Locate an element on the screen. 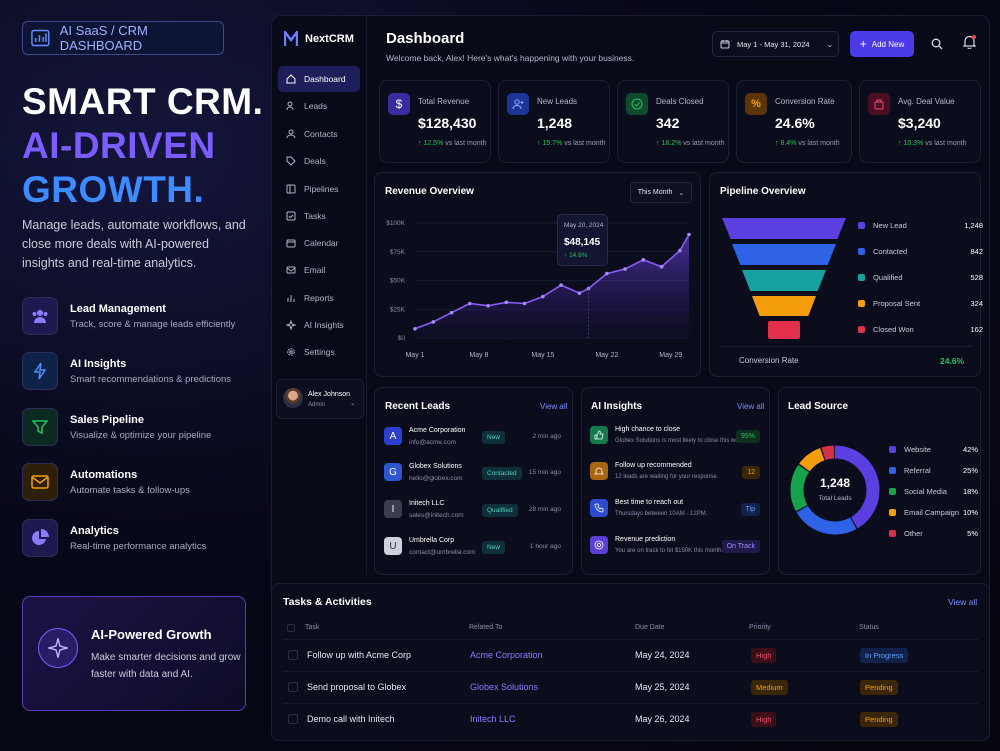 The height and width of the screenshot is (751, 1000). column-header: Task is located at coordinates (312, 627).